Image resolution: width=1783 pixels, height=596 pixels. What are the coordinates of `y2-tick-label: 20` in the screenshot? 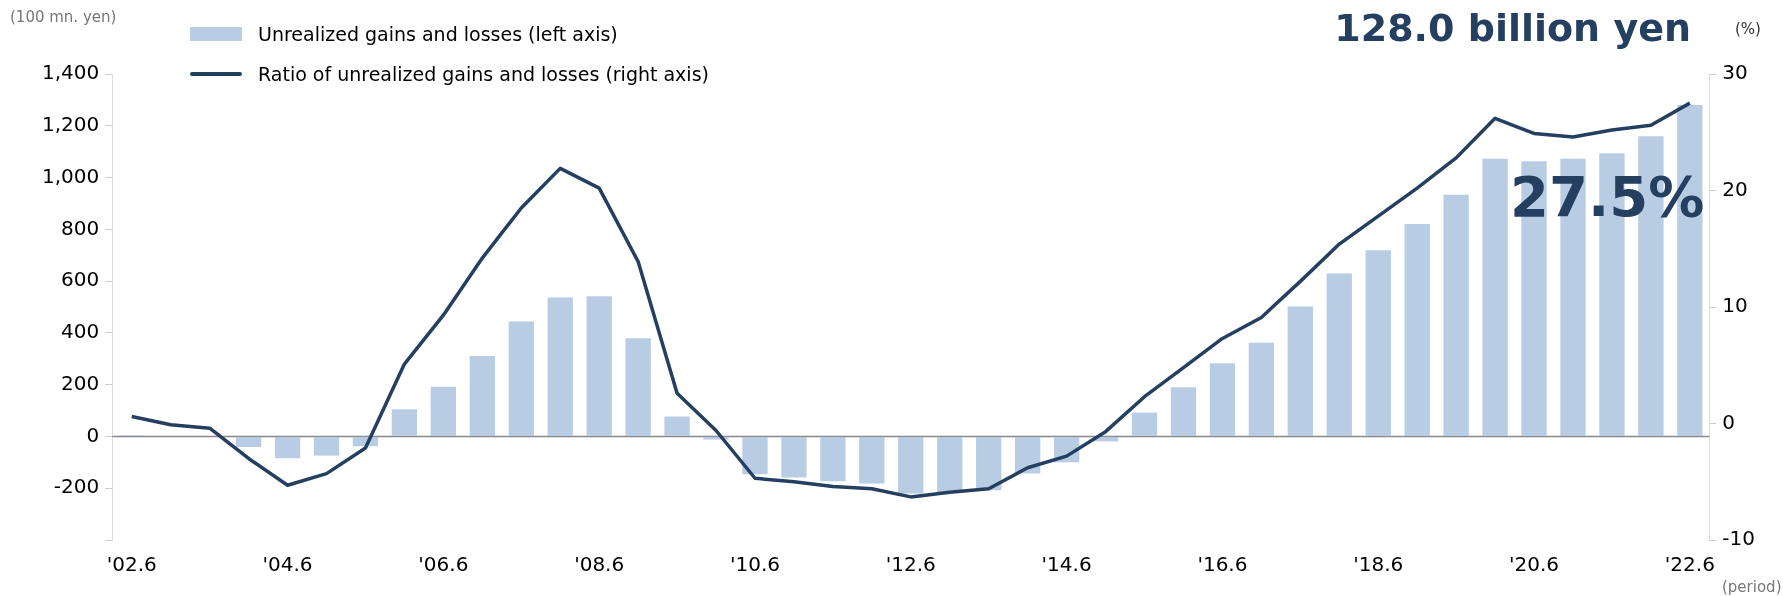 It's located at (1735, 188).